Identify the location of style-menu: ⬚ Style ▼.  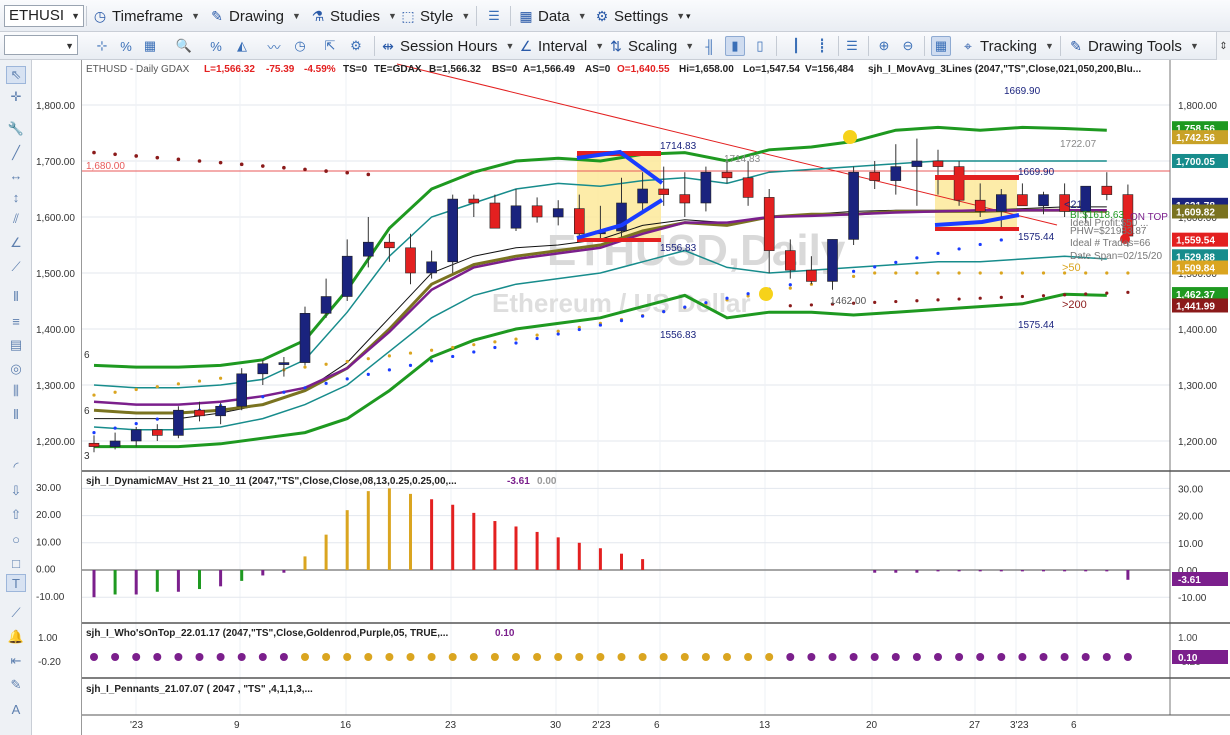
(435, 16).